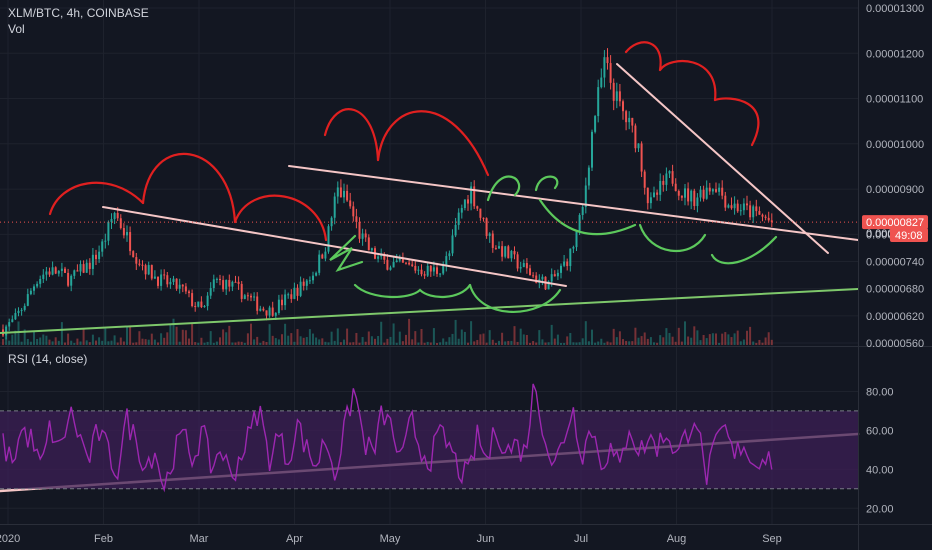  Describe the element at coordinates (78, 13) in the screenshot. I see `symbol-title: XLM/BTC, 4h, COINBASE` at that location.